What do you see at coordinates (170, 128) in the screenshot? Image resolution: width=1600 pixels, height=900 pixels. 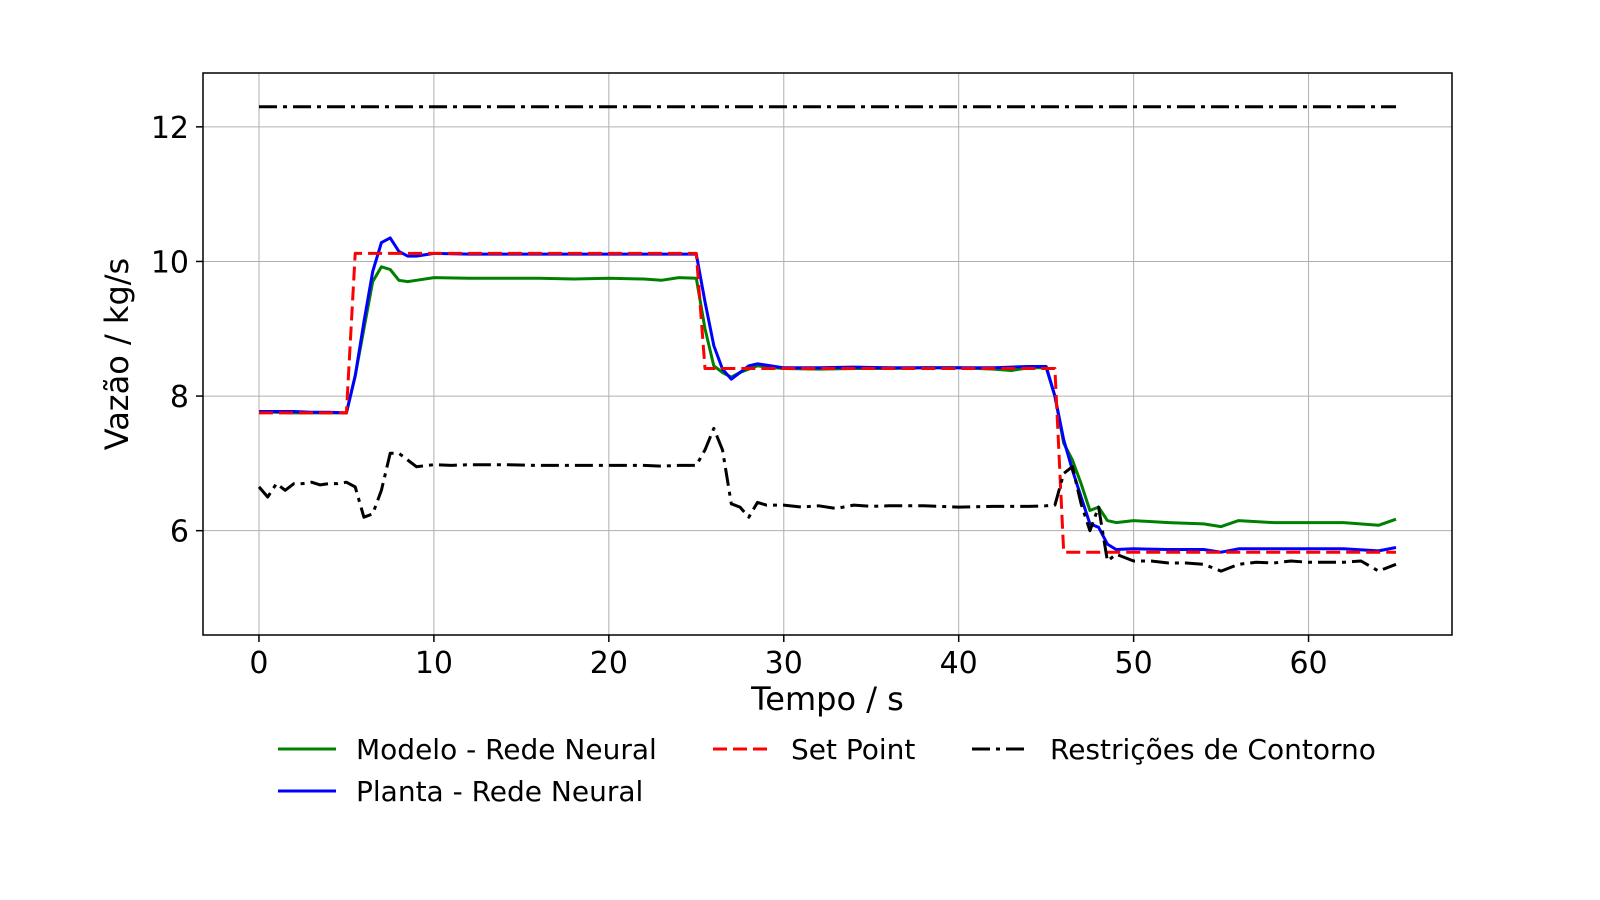 I see `y-tick-label: 12` at bounding box center [170, 128].